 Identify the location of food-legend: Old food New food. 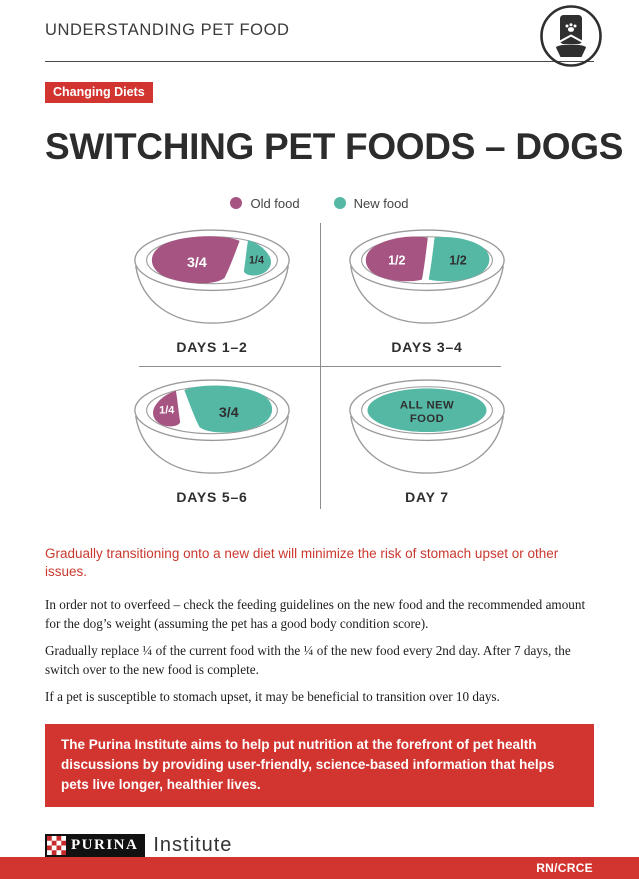
(319, 203).